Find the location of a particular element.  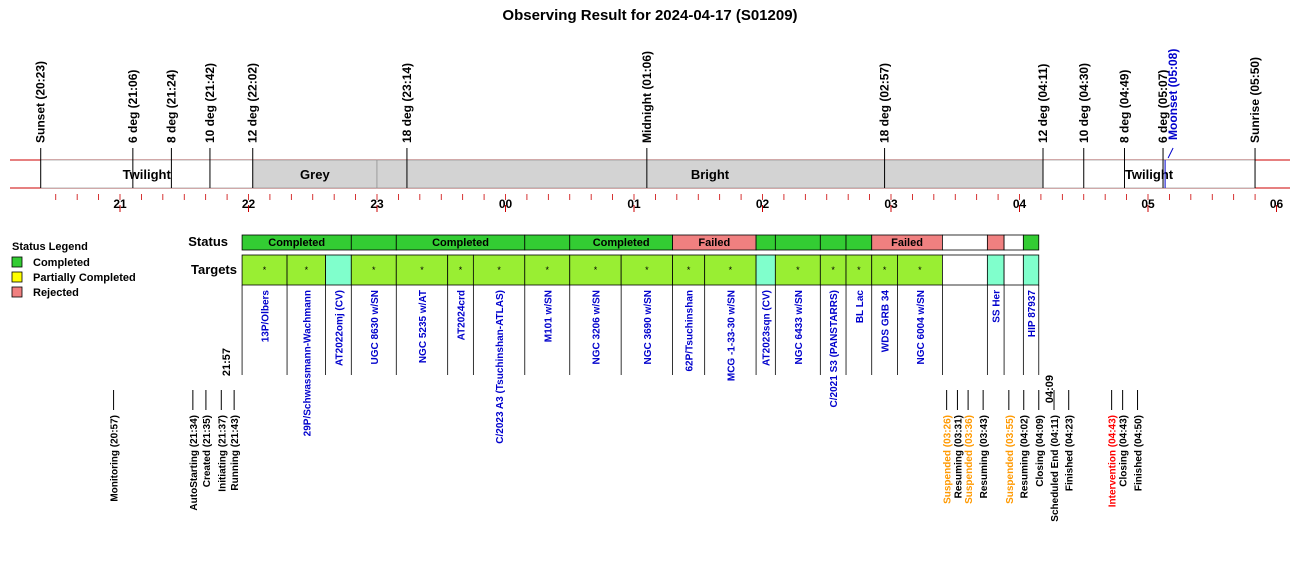

event-label-13: Sunrise (05:50) is located at coordinates (1255, 100).